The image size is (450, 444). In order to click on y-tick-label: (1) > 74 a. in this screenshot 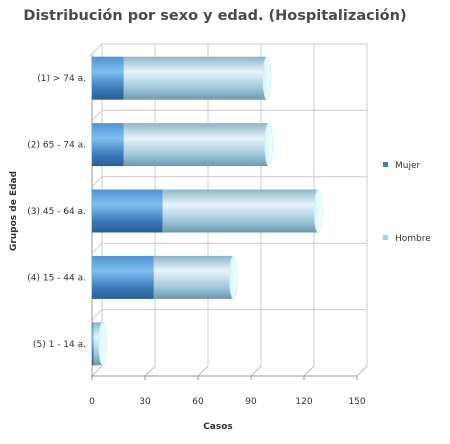, I will do `click(61, 79)`.